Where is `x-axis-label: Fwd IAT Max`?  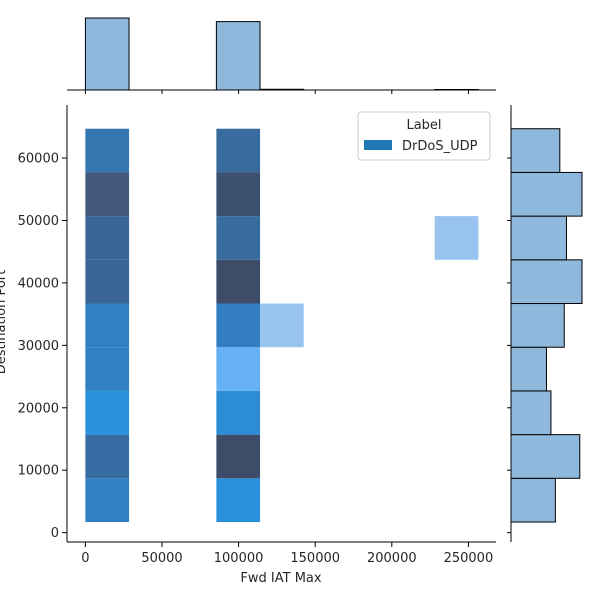
x-axis-label: Fwd IAT Max is located at coordinates (280, 578).